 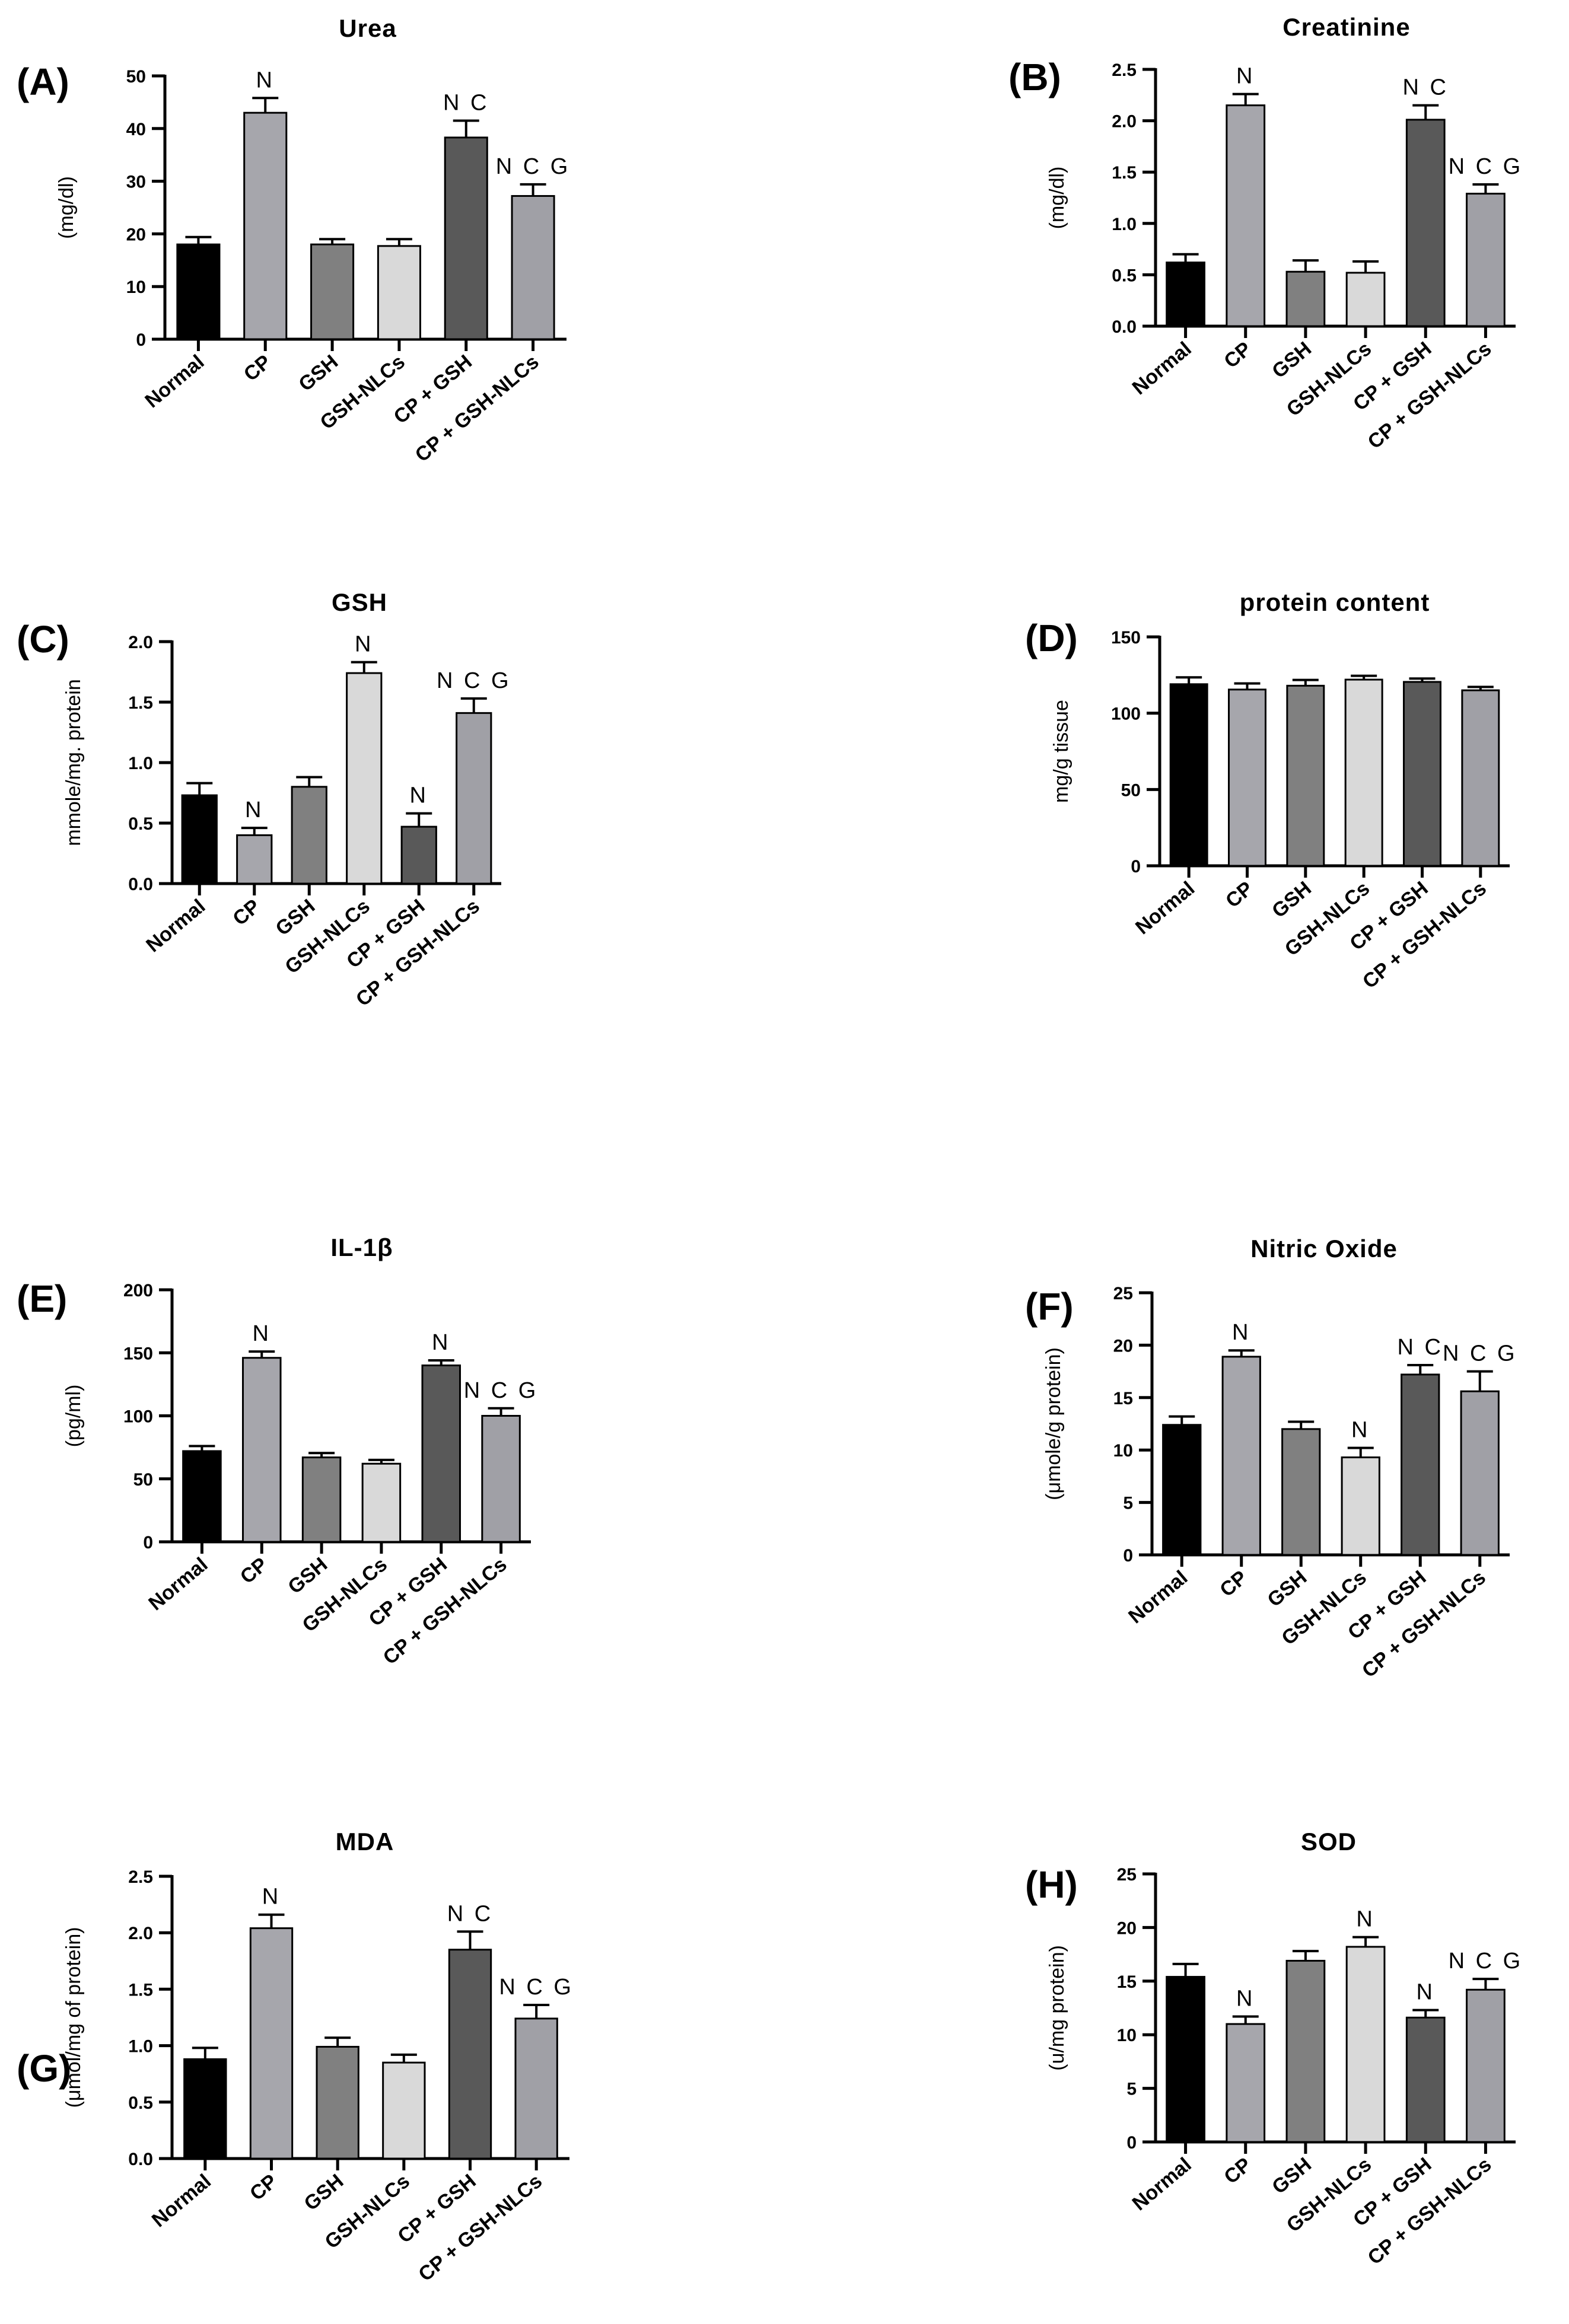 What do you see at coordinates (136, 129) in the screenshot?
I see `y-tick-label: 40` at bounding box center [136, 129].